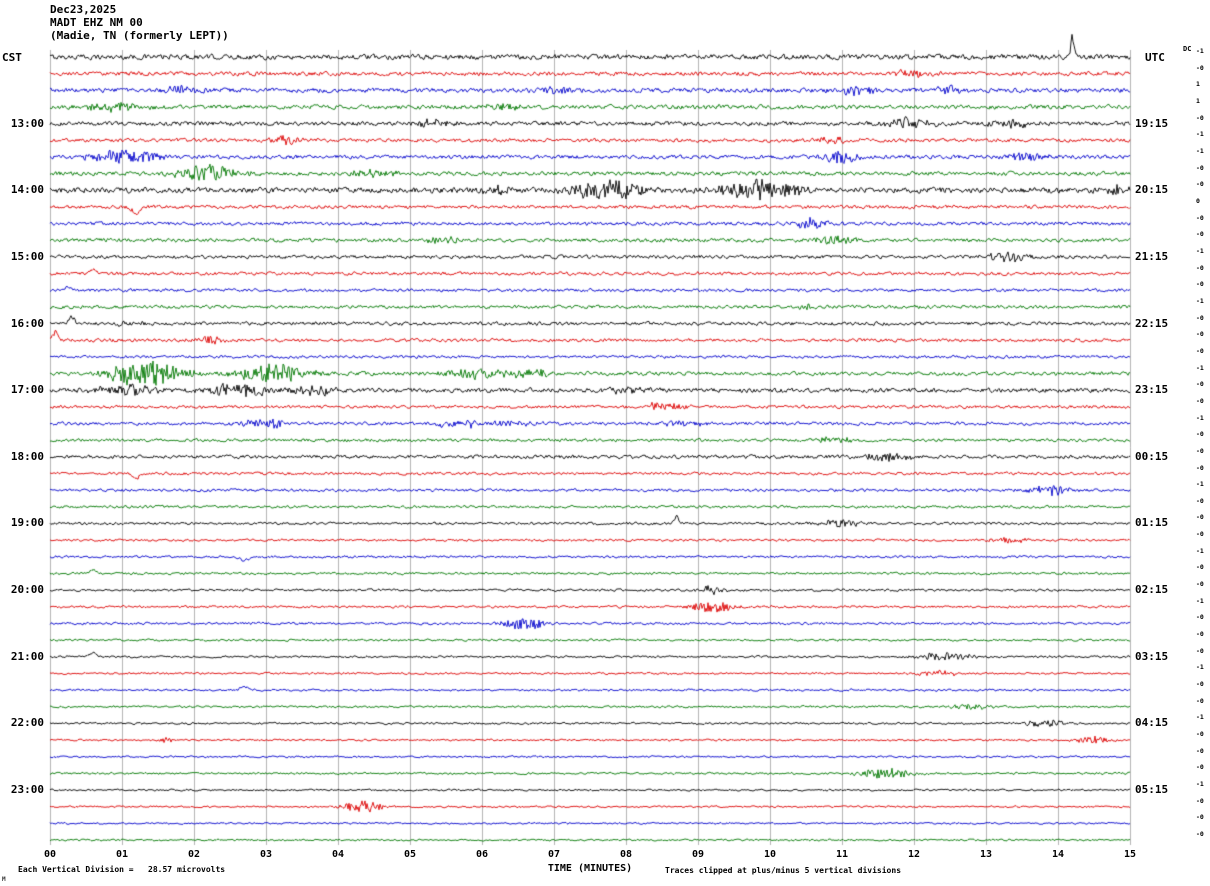 This screenshot has height=886, width=1210. Describe the element at coordinates (1152, 390) in the screenshot. I see `right-hour-label: 23:15` at that location.